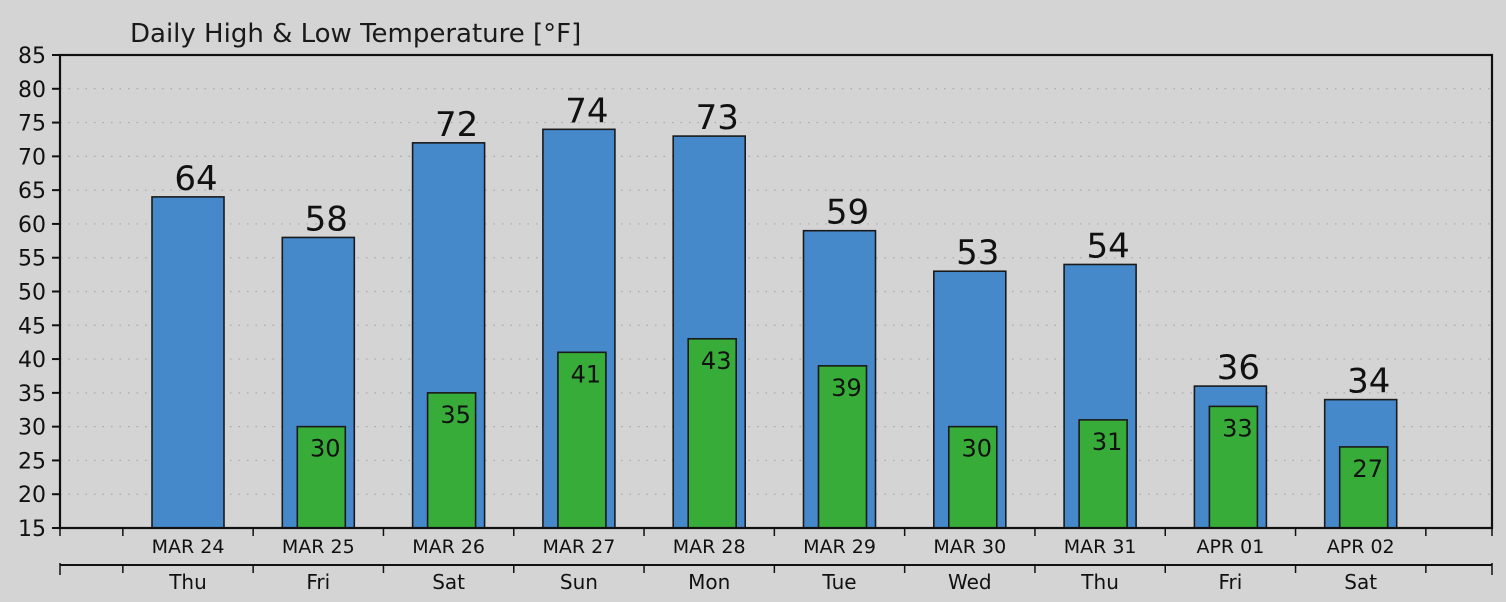 Image resolution: width=1506 pixels, height=602 pixels. I want to click on low-value-label-7: 31, so click(1107, 442).